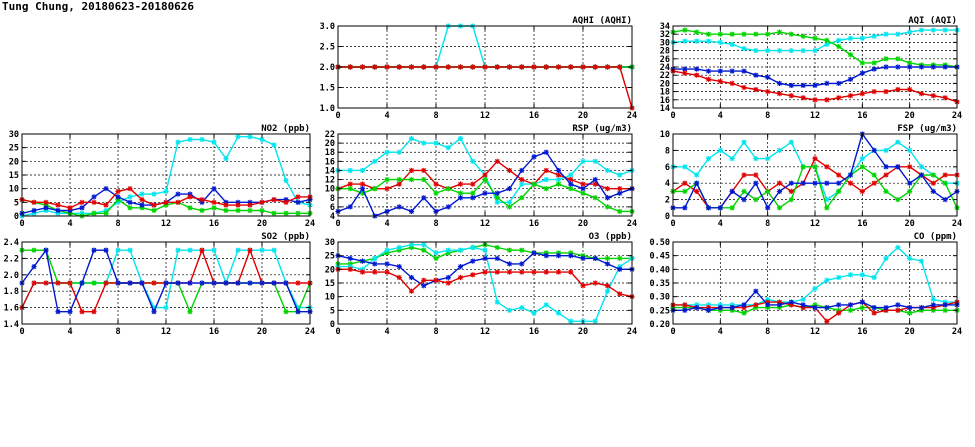  What do you see at coordinates (935, 237) in the screenshot?
I see `chart-title: CO (ppm)` at bounding box center [935, 237].